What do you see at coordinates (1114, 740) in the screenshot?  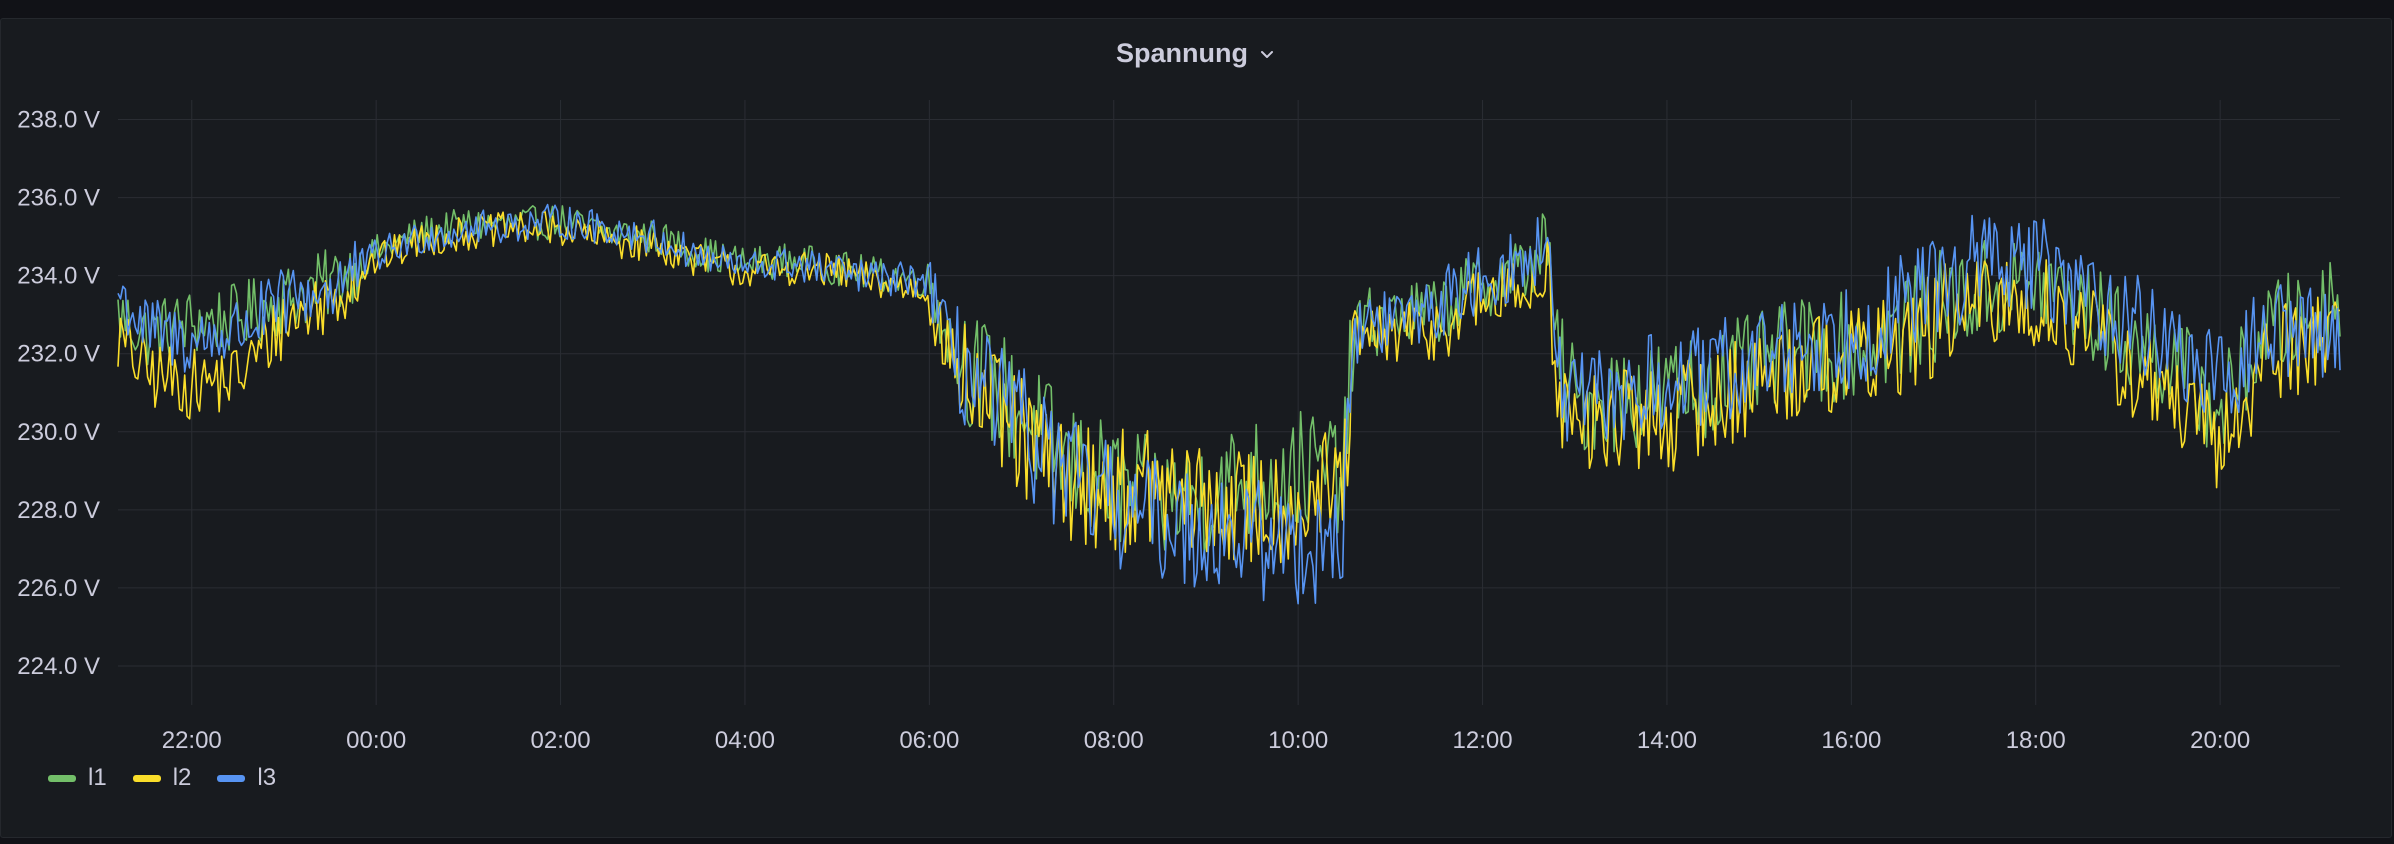 I see `x-tick-label: 08:00` at bounding box center [1114, 740].